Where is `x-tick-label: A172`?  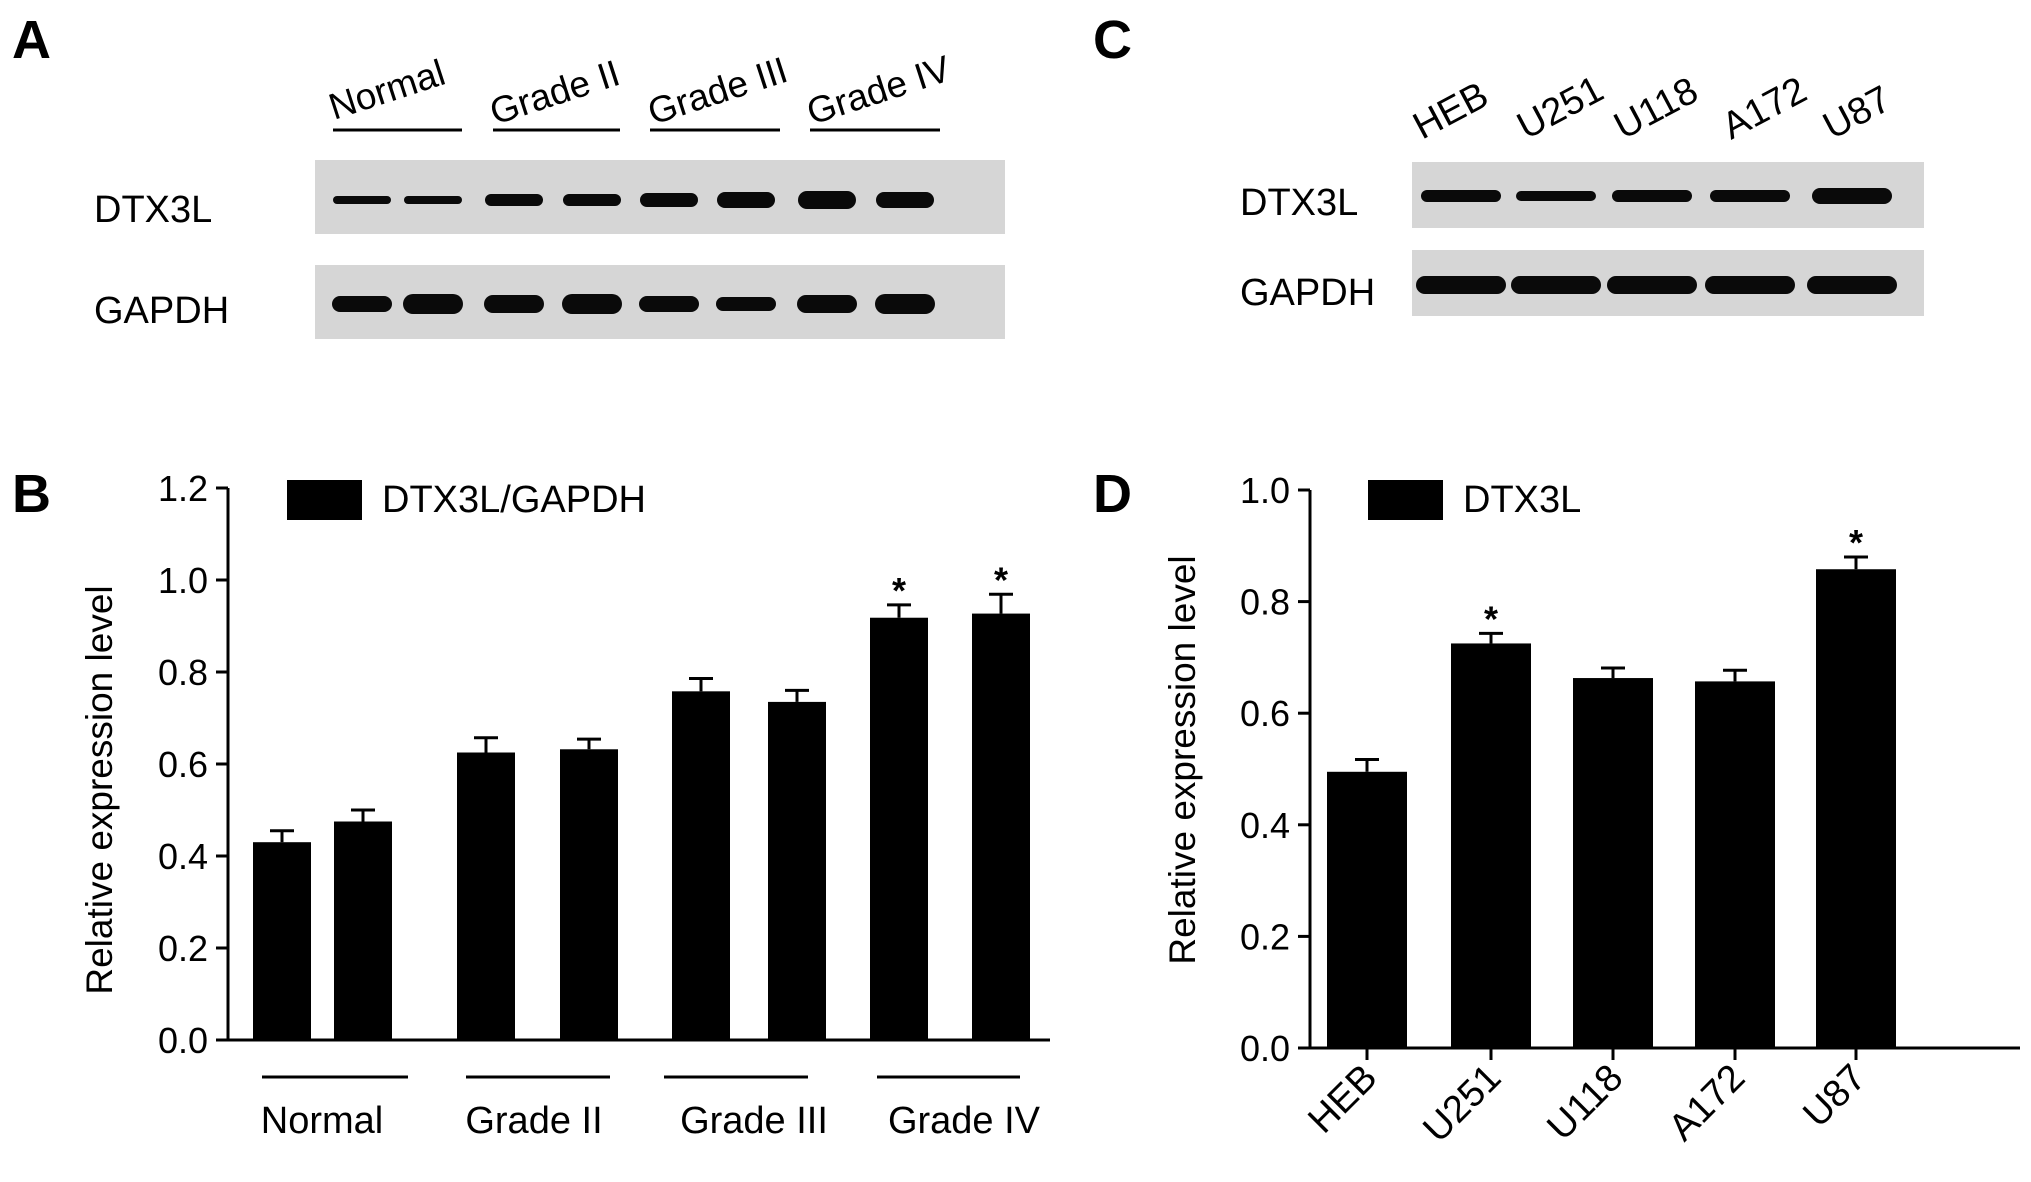 x-tick-label: A172 is located at coordinates (1707, 1103).